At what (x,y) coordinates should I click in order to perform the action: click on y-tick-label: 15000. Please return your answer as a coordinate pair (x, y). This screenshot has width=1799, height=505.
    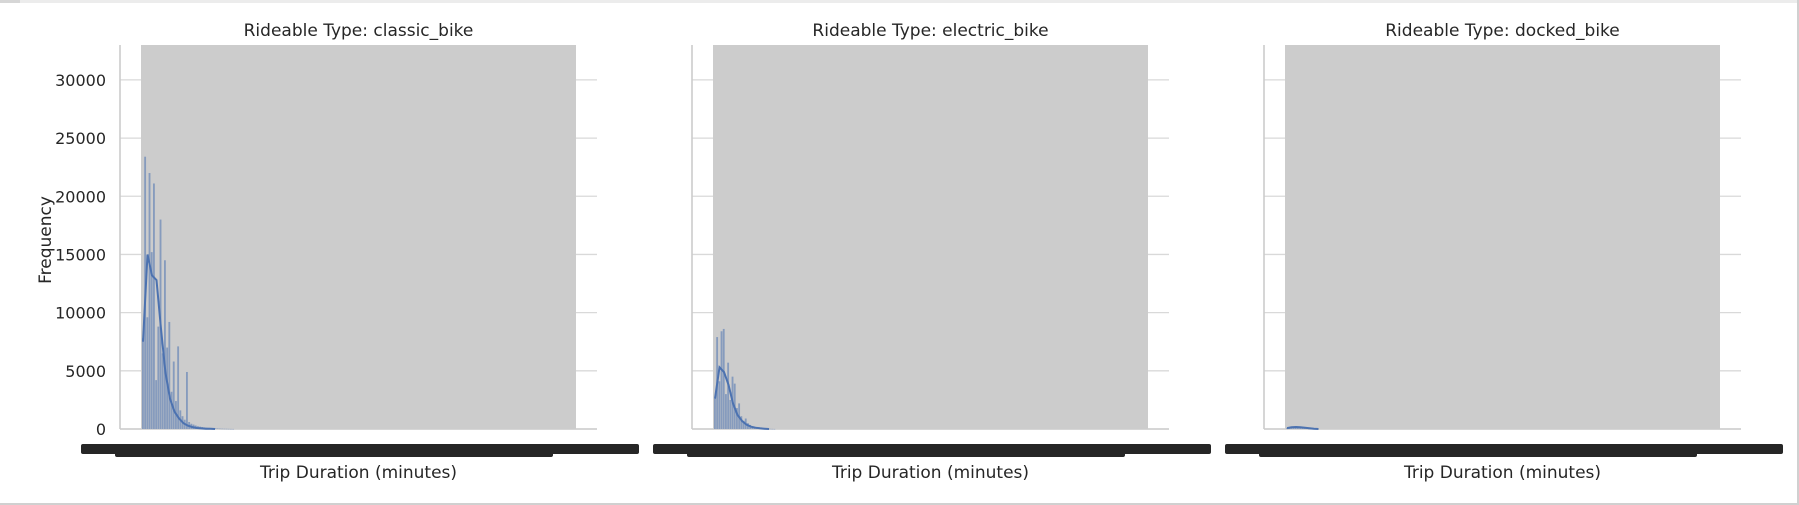
    Looking at the image, I should click on (80, 254).